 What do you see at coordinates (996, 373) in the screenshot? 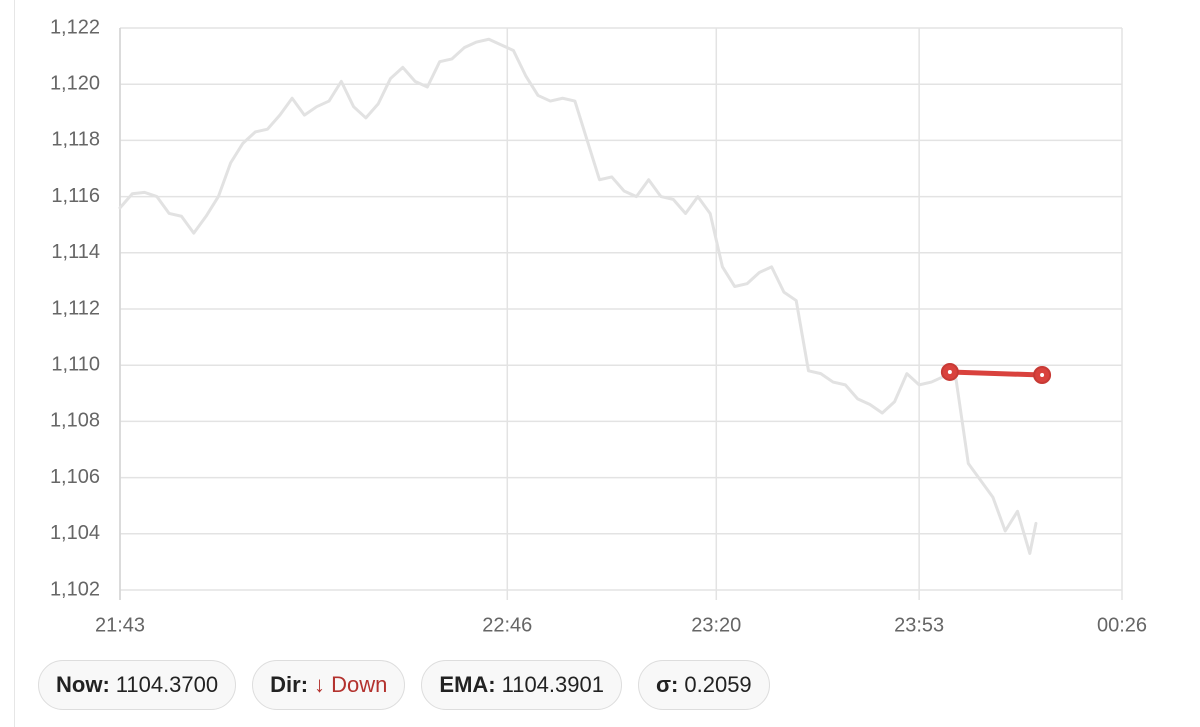
I see `series-line` at bounding box center [996, 373].